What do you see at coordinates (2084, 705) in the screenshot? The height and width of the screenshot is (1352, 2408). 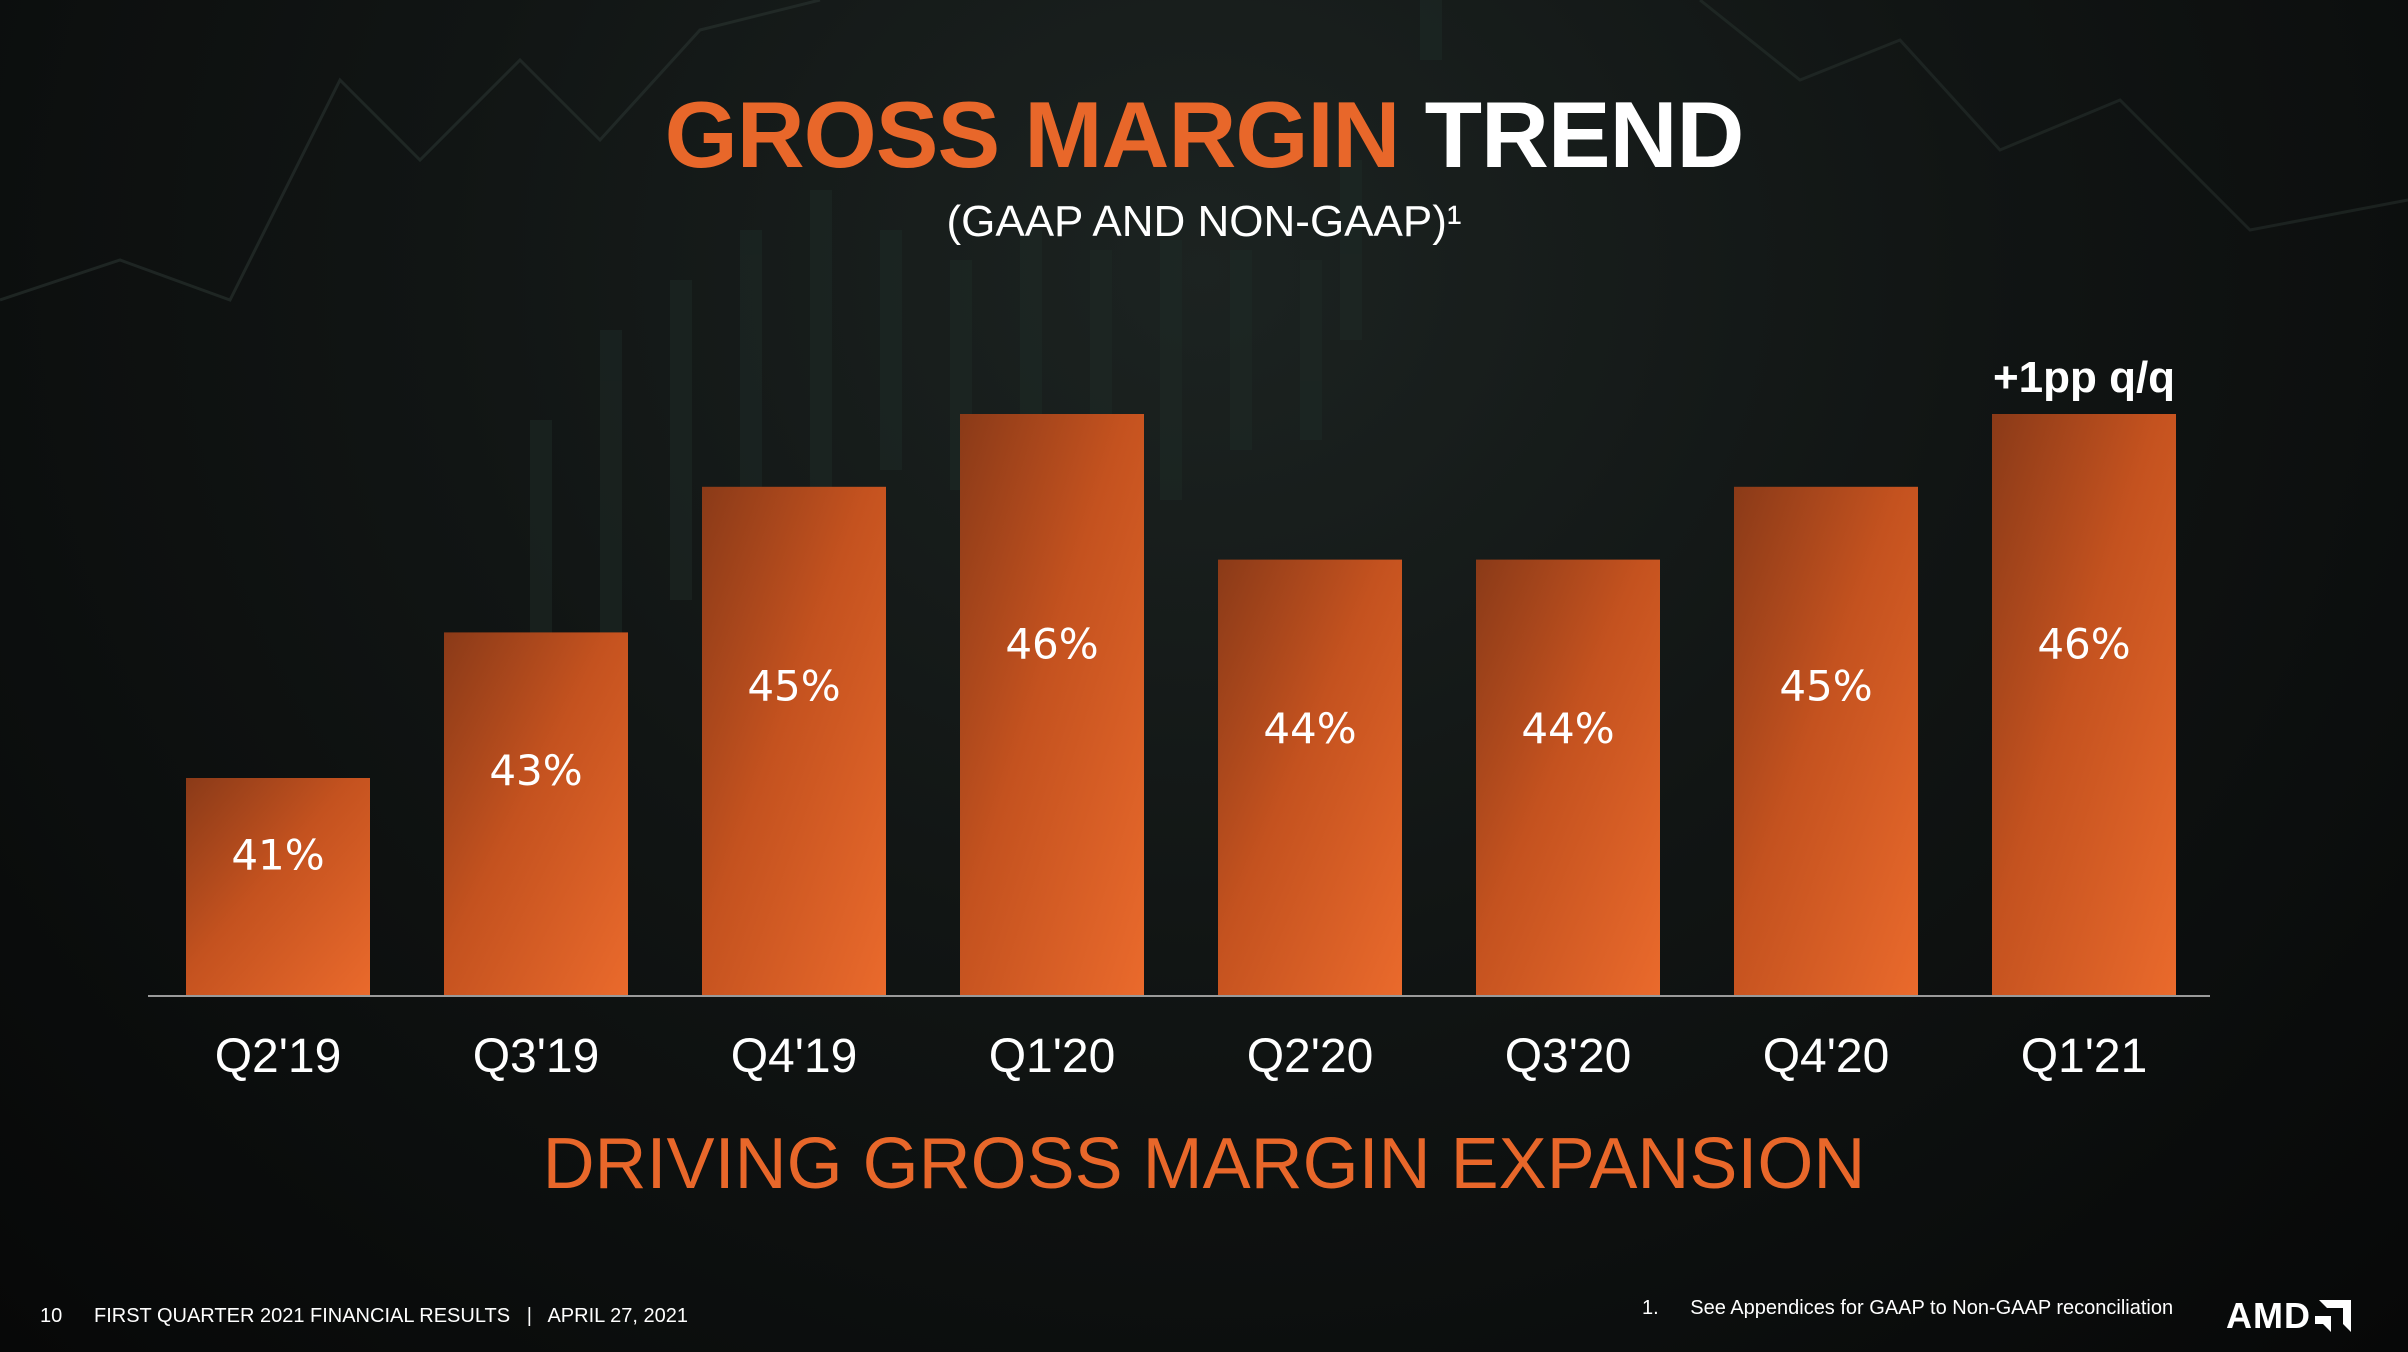 I see `bar-q121` at bounding box center [2084, 705].